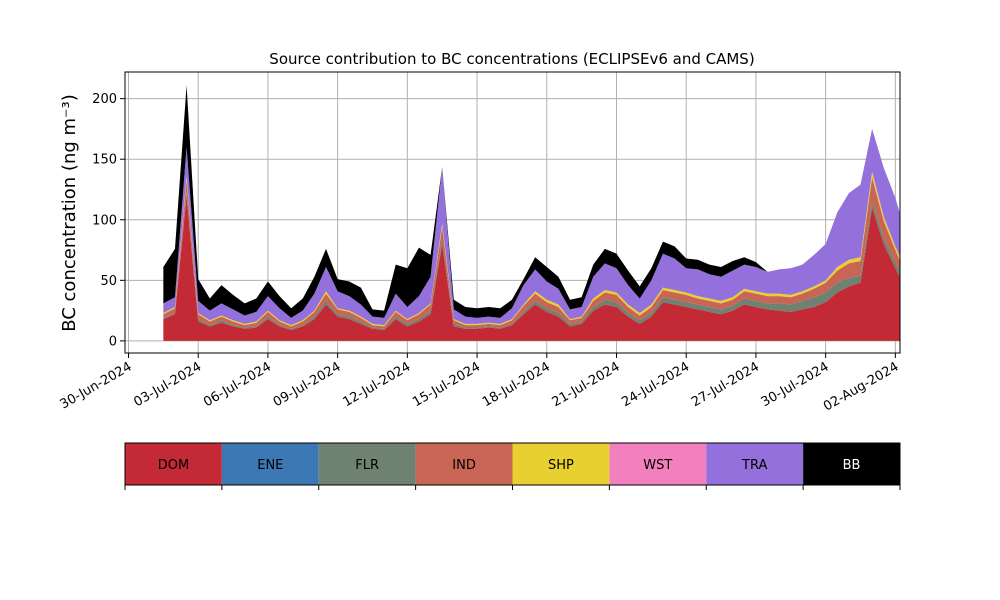 The image size is (1000, 600). I want to click on legend-label: DOM, so click(173, 465).